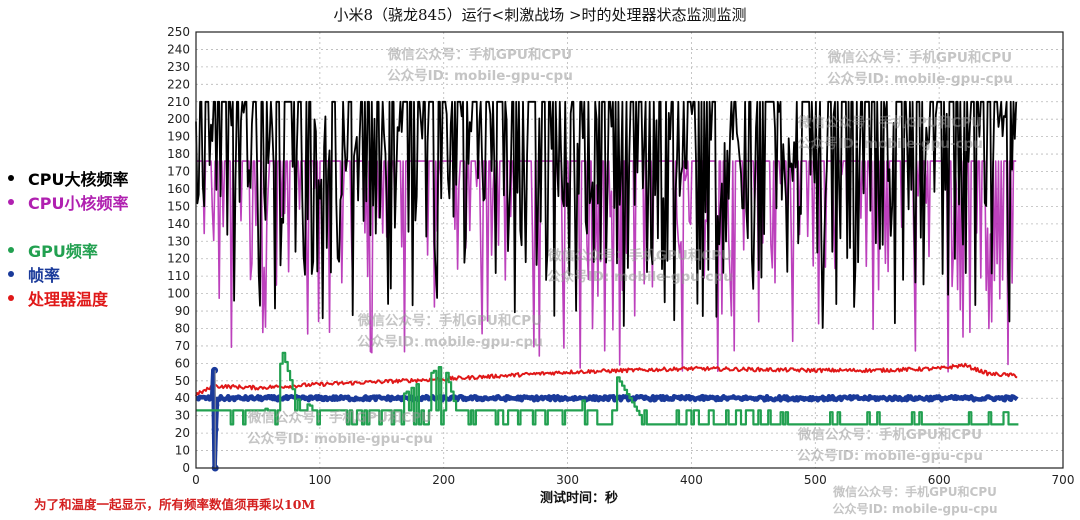 This screenshot has width=1080, height=520. I want to click on y-tick-label: 240, so click(178, 49).